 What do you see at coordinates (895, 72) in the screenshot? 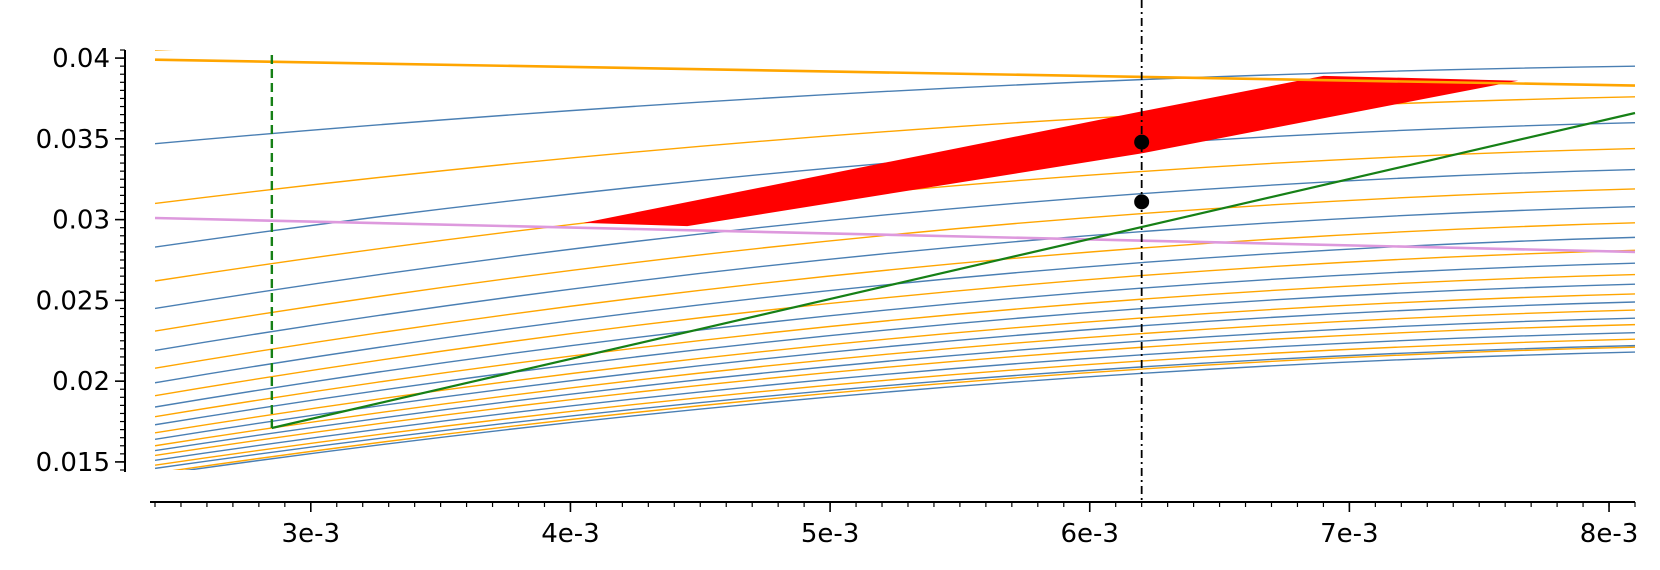
I see `upper-limit-line` at bounding box center [895, 72].